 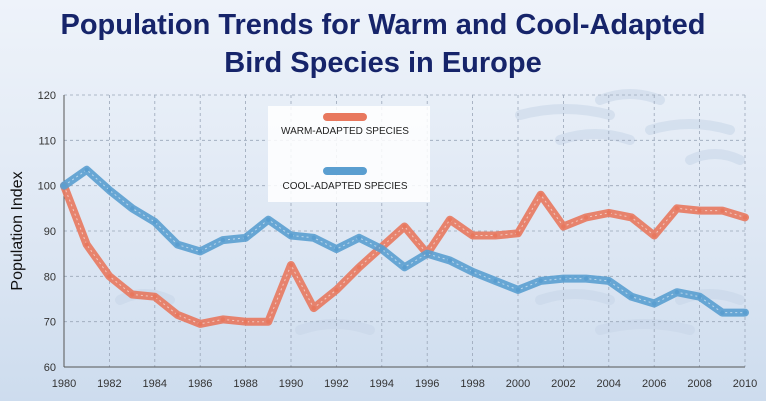 I want to click on y-tick-label: 120, so click(x=47, y=96).